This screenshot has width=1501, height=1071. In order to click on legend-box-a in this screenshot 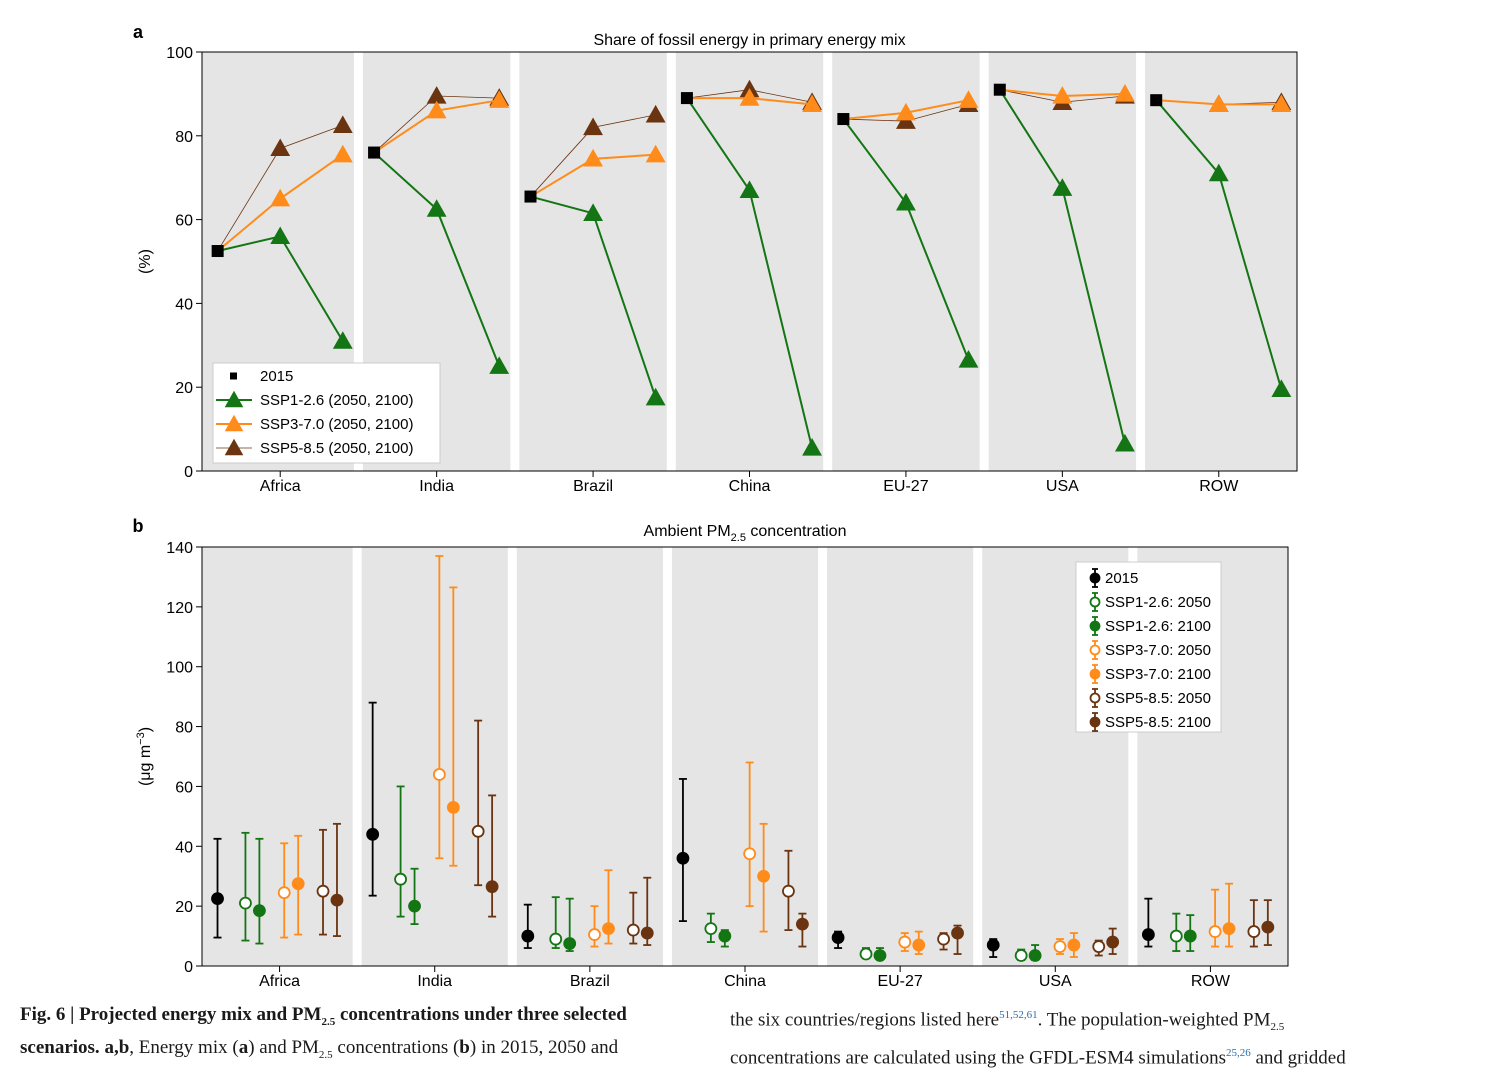, I will do `click(326, 413)`.